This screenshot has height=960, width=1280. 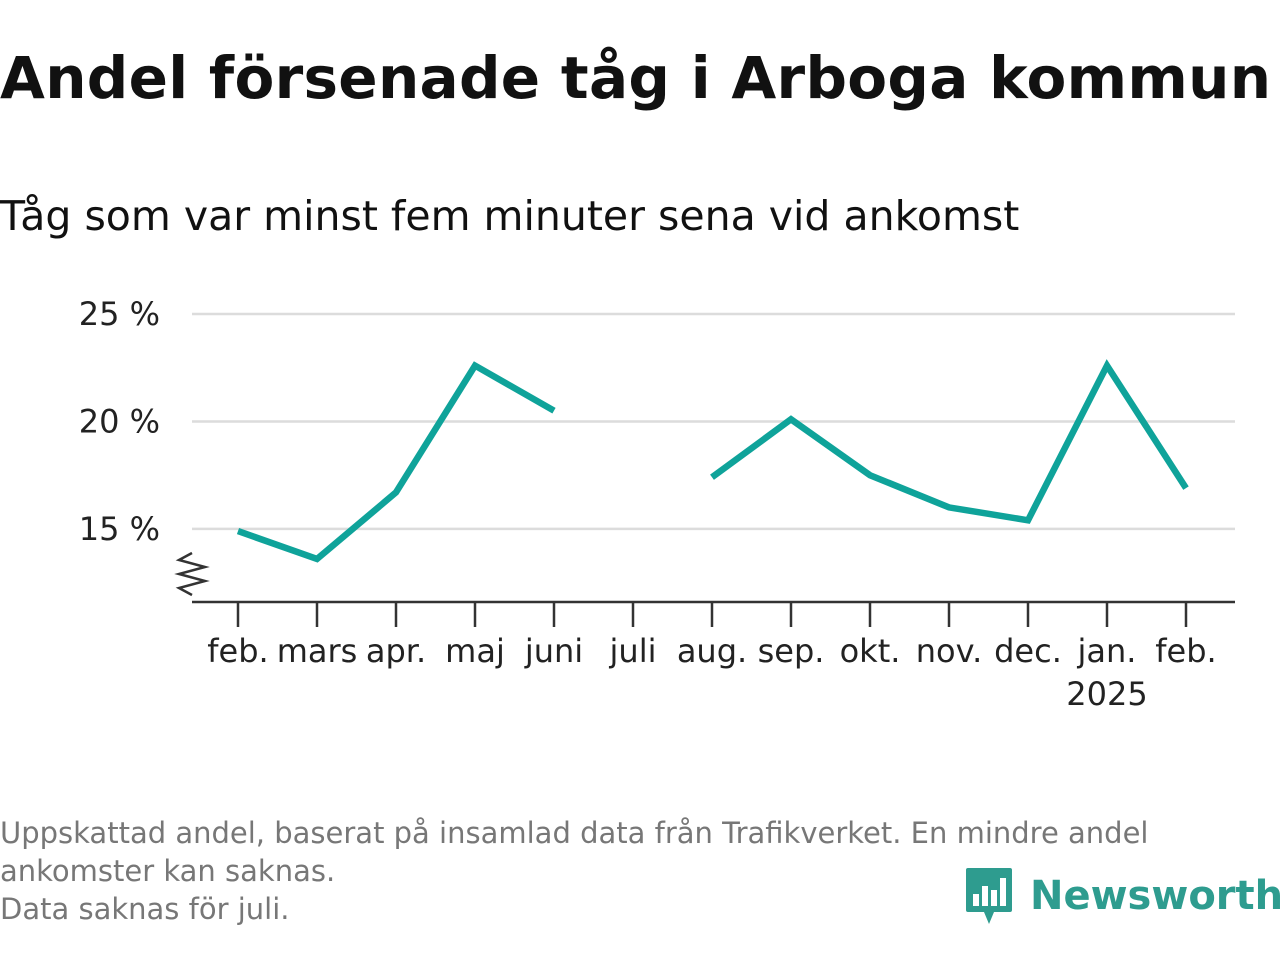 What do you see at coordinates (1107, 651) in the screenshot?
I see `x-tick-label: jan.` at bounding box center [1107, 651].